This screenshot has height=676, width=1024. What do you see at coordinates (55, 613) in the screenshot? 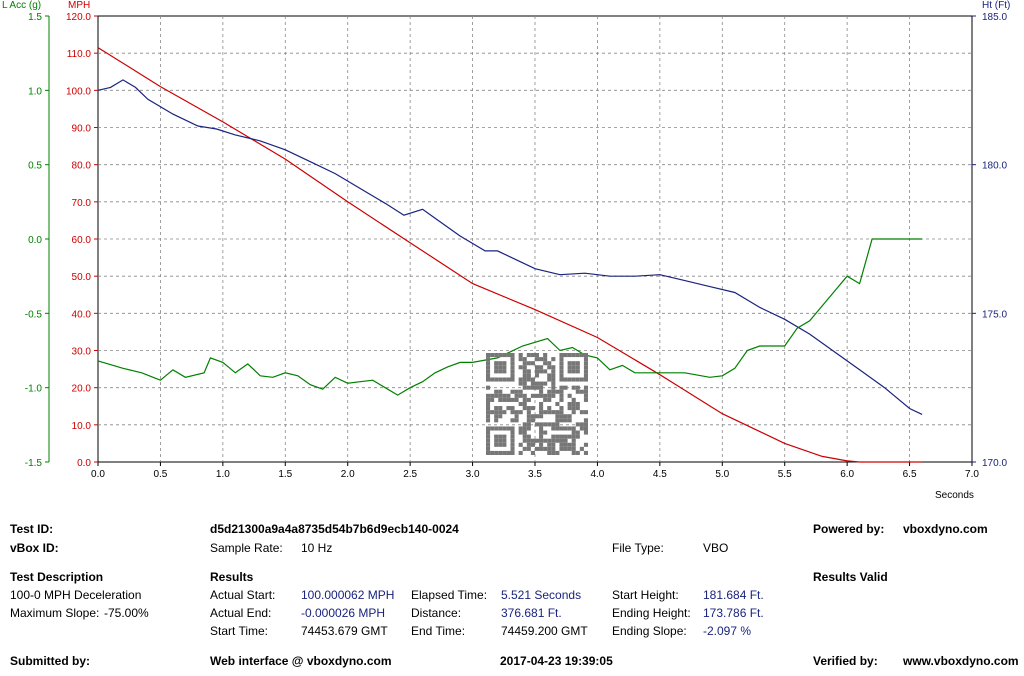
I see `max-slope-label: Maximum Slope:` at bounding box center [55, 613].